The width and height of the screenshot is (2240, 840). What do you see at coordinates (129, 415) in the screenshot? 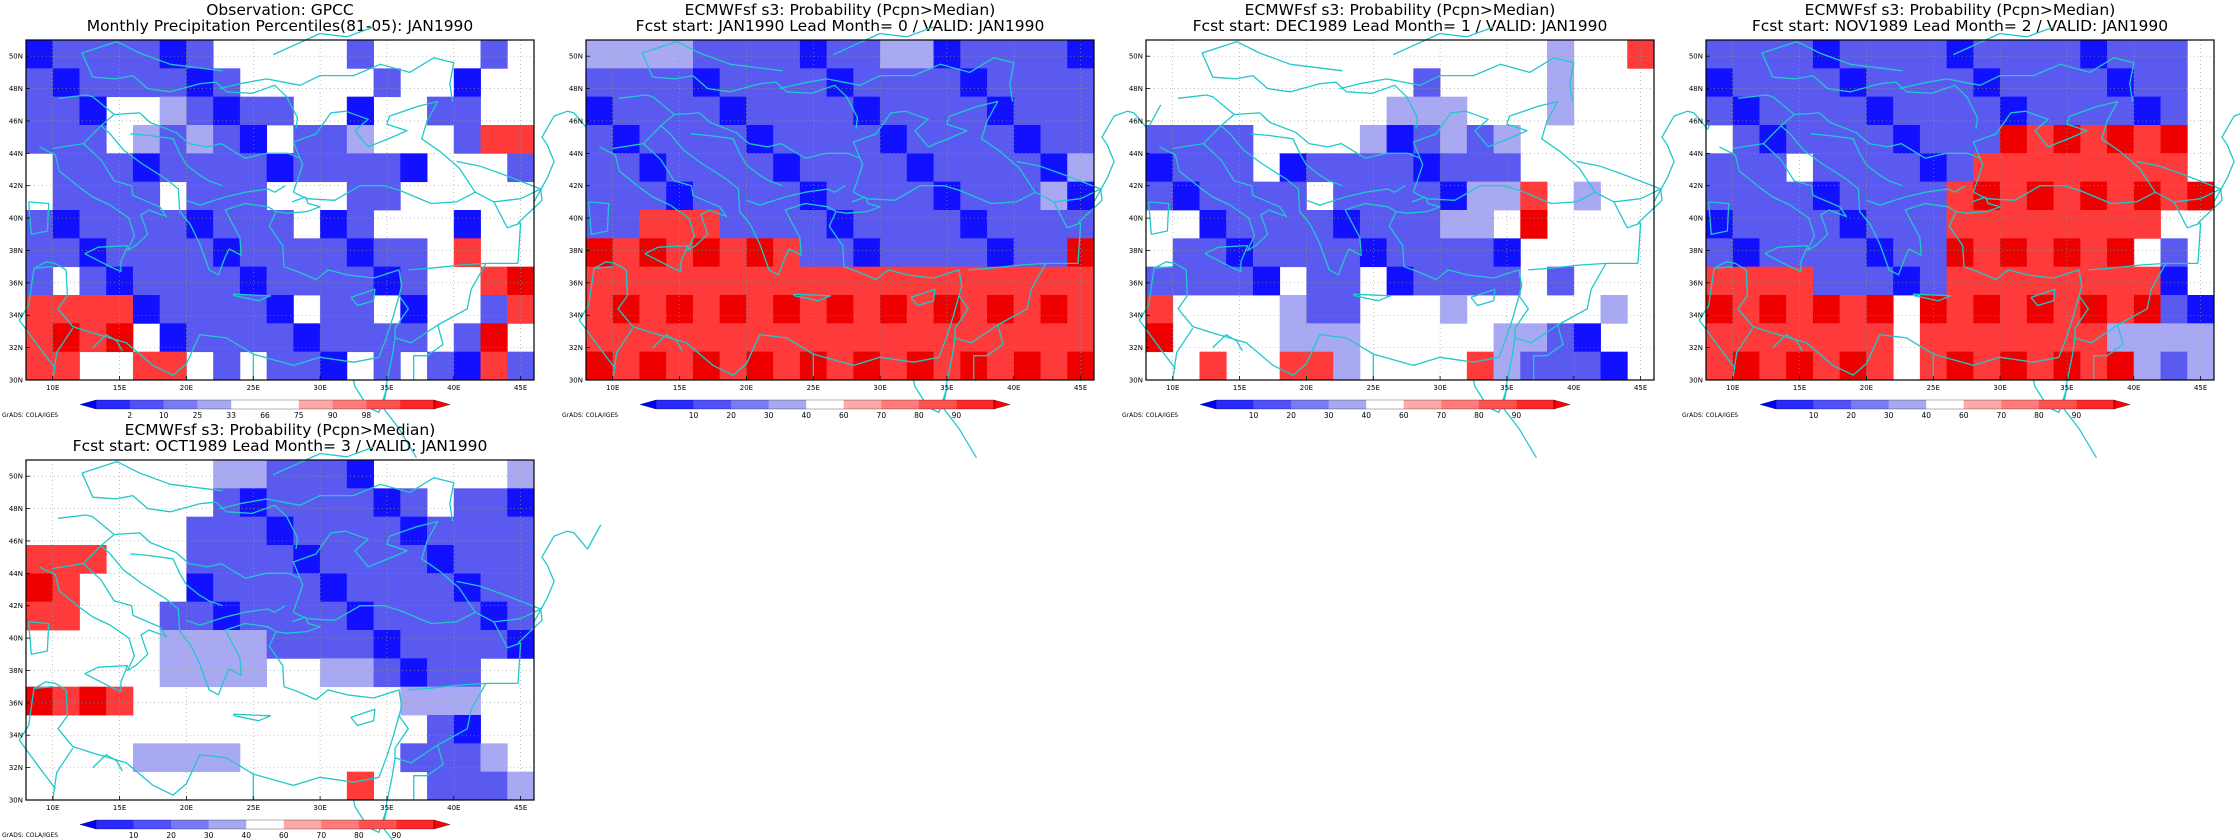
I see `colorbar-tick-label: 2` at bounding box center [129, 415].